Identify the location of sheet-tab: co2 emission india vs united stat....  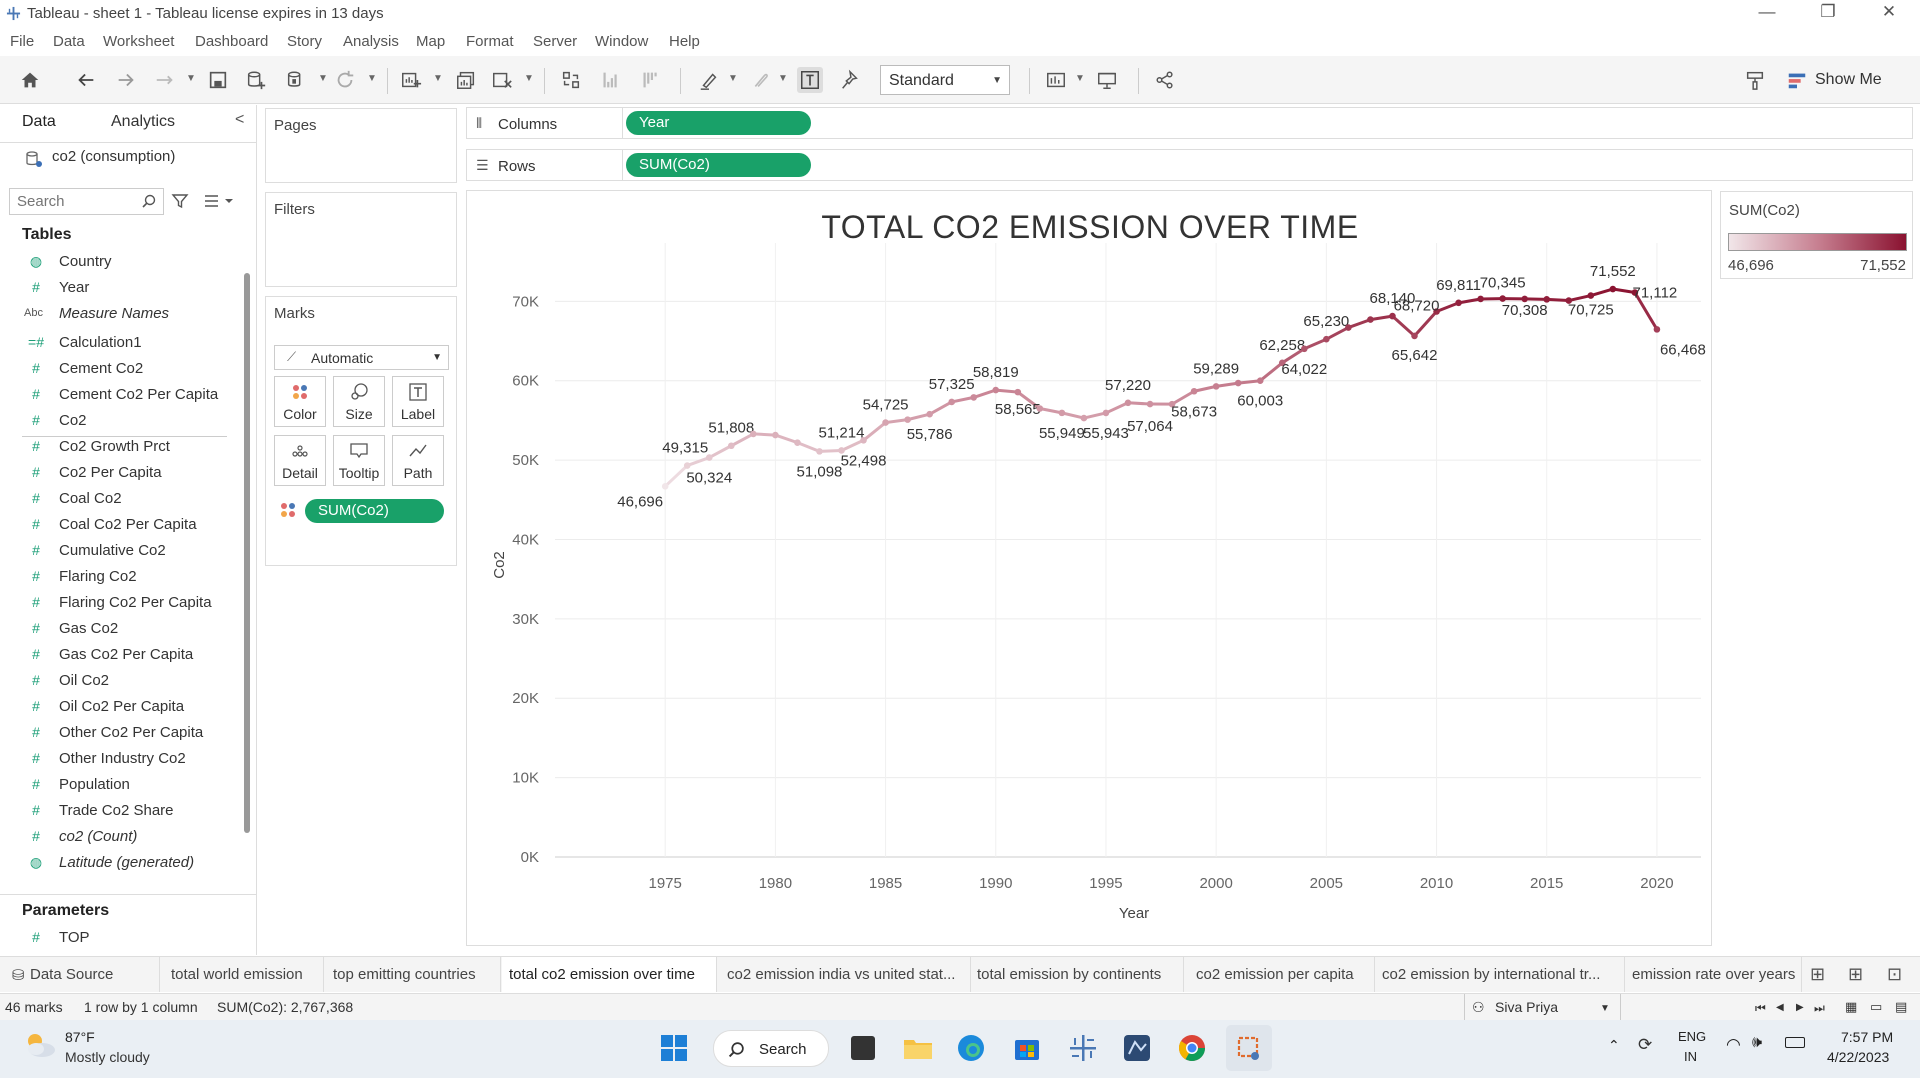
(844, 974).